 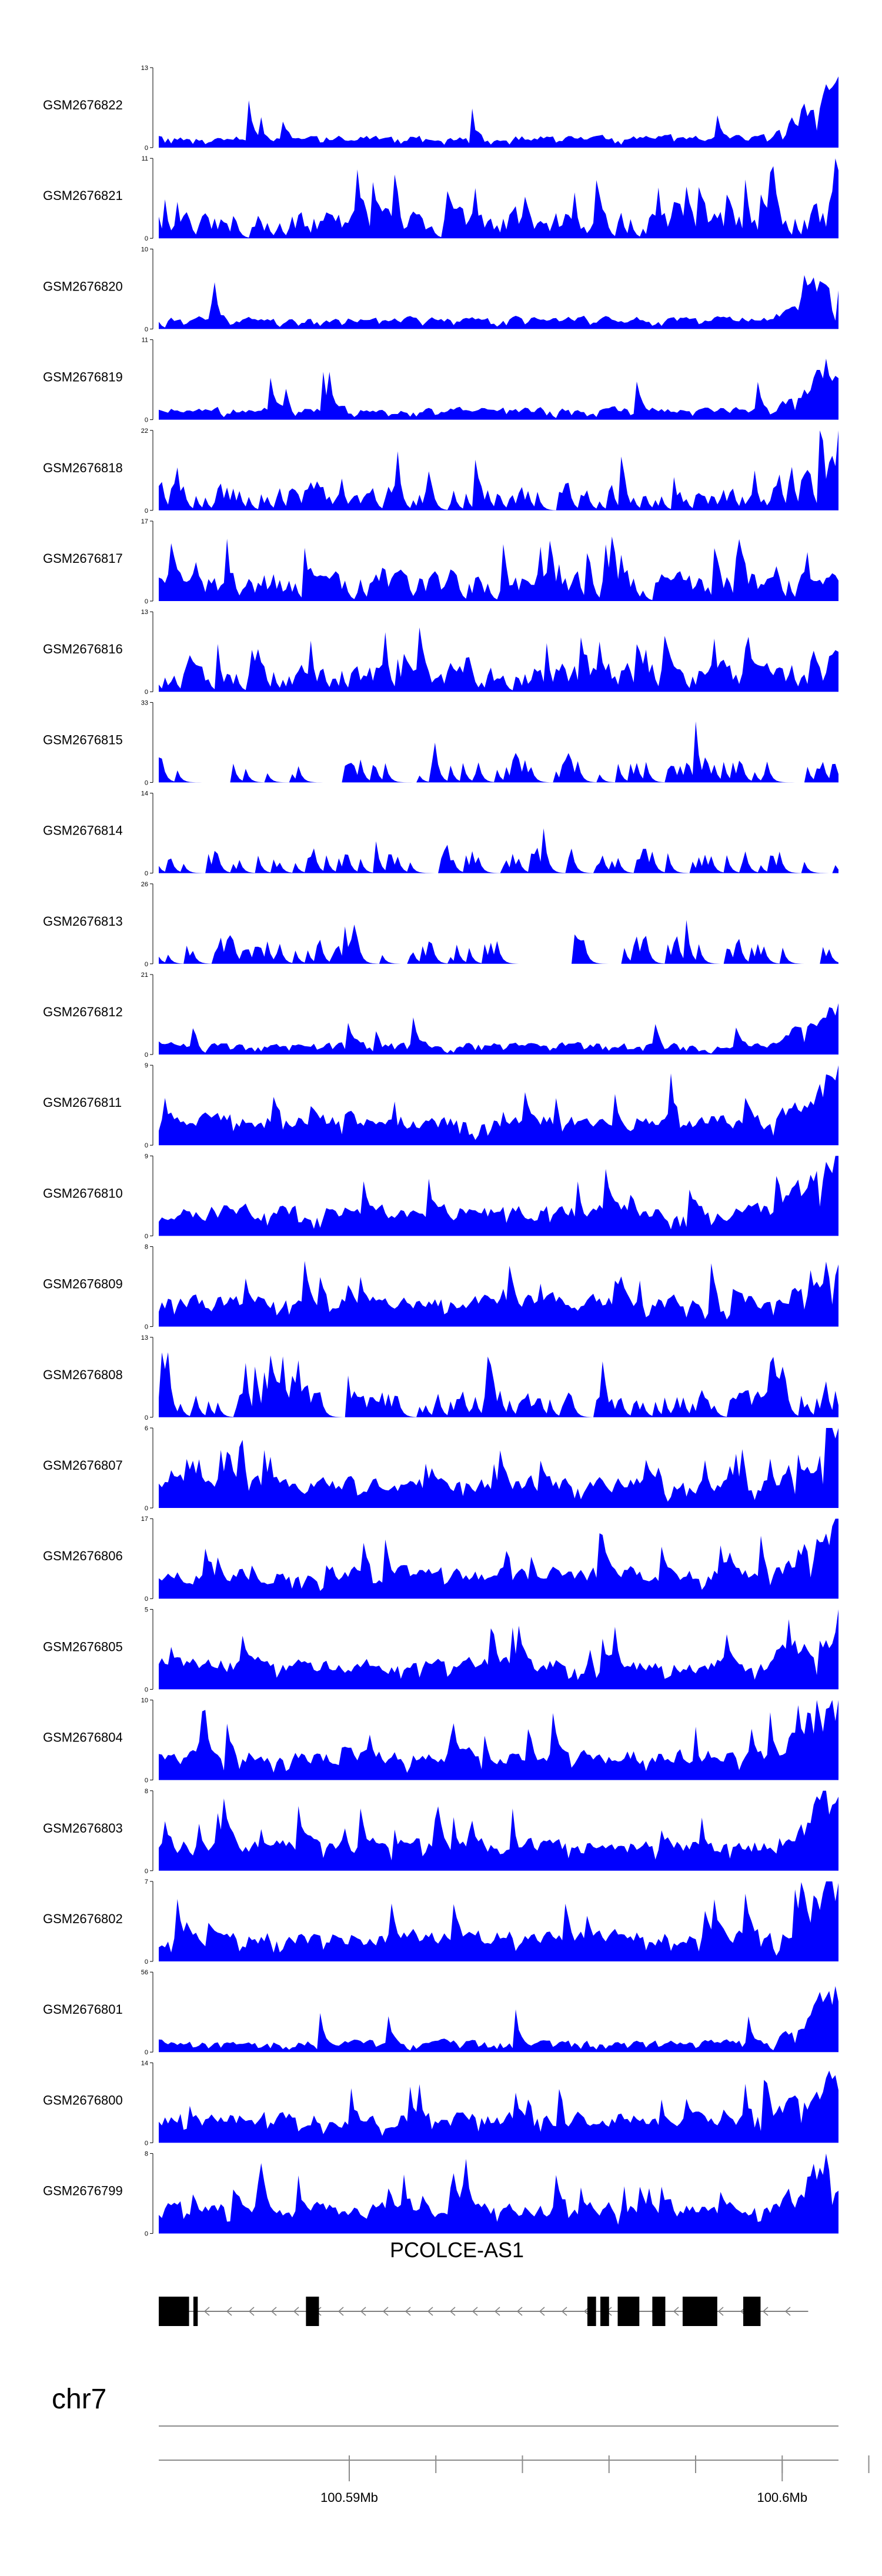 I want to click on track-GSM2676820: GSM2676820 10 0, so click(x=440, y=289).